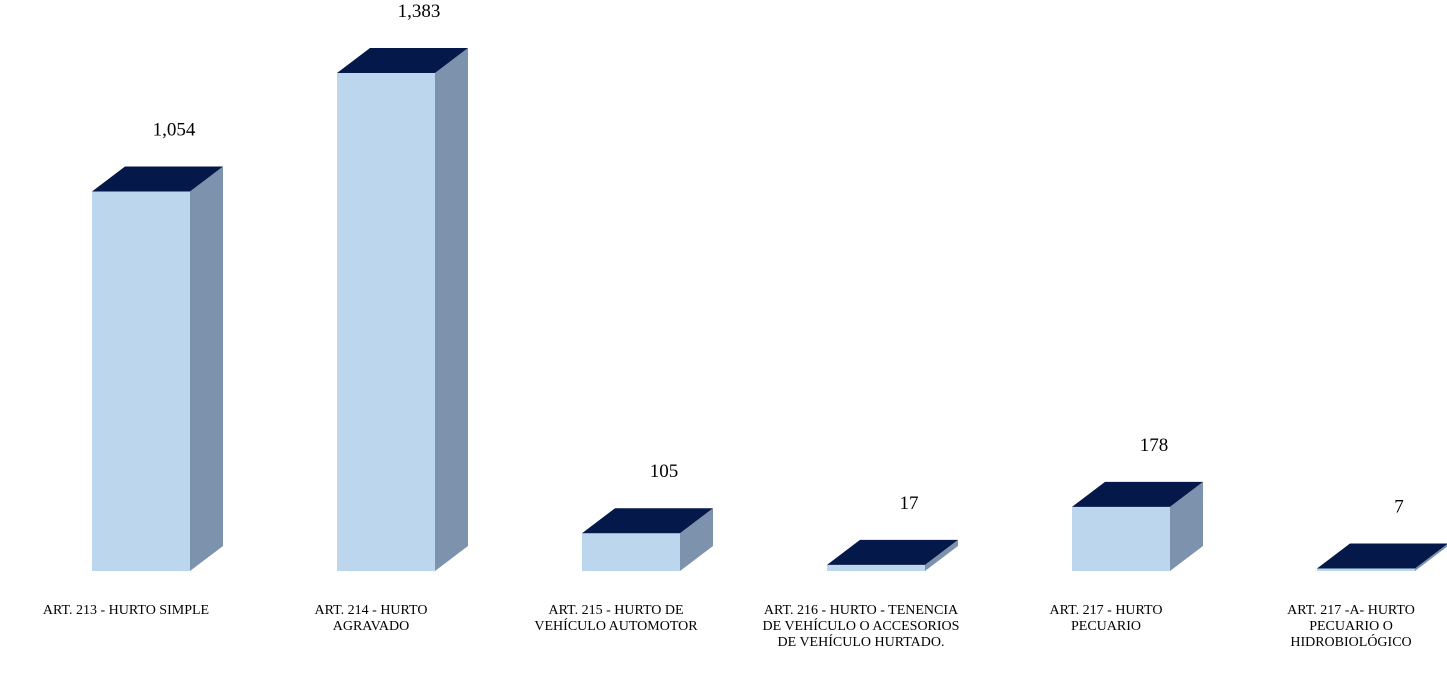 This screenshot has width=1447, height=682. I want to click on category-label: ART. 214 - HURTO AGRAVADO, so click(371, 618).